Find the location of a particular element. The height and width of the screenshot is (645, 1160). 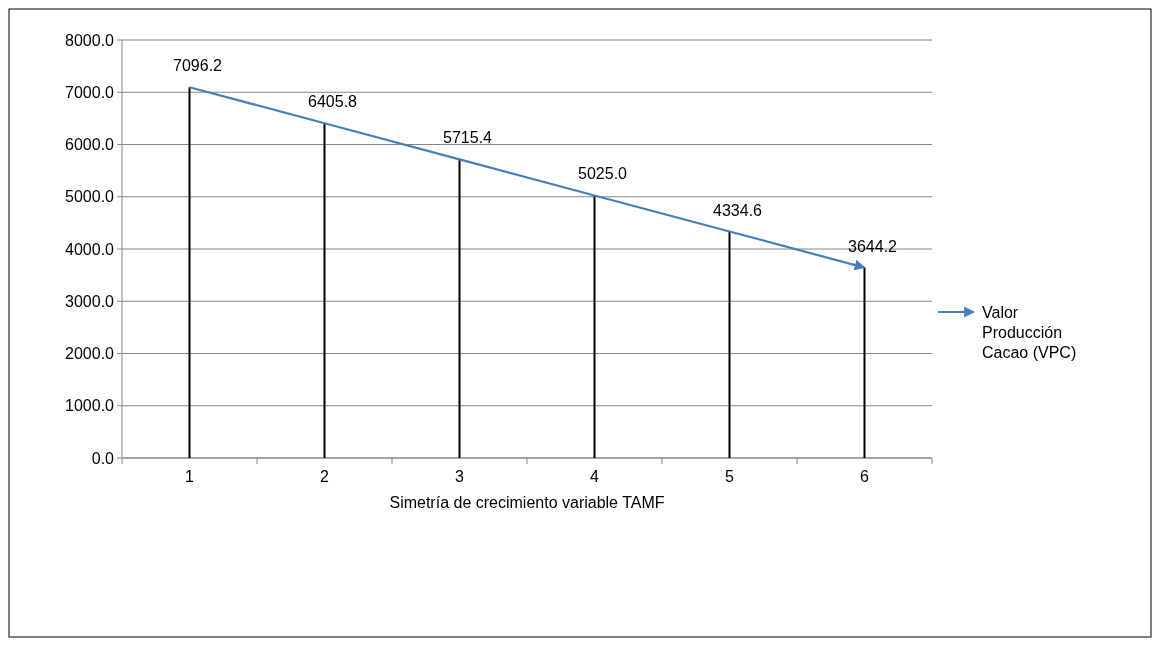

data-label: 5715.4 is located at coordinates (468, 138).